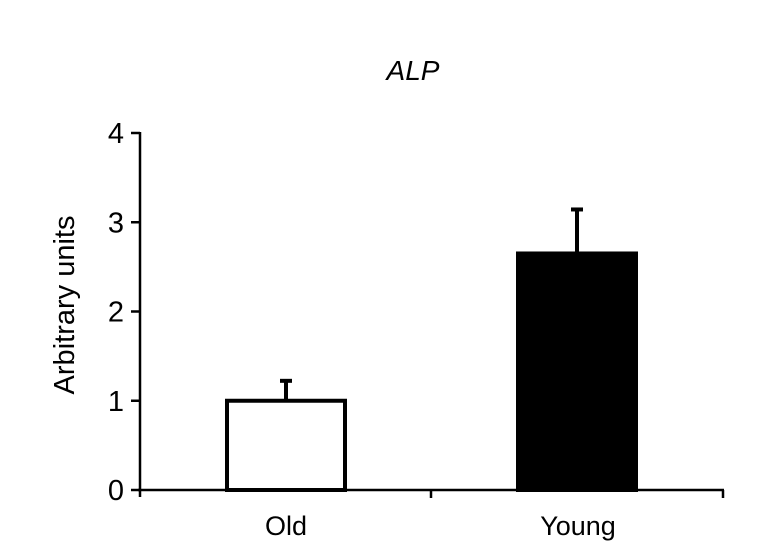  Describe the element at coordinates (116, 491) in the screenshot. I see `y-tick-label: 0` at that location.